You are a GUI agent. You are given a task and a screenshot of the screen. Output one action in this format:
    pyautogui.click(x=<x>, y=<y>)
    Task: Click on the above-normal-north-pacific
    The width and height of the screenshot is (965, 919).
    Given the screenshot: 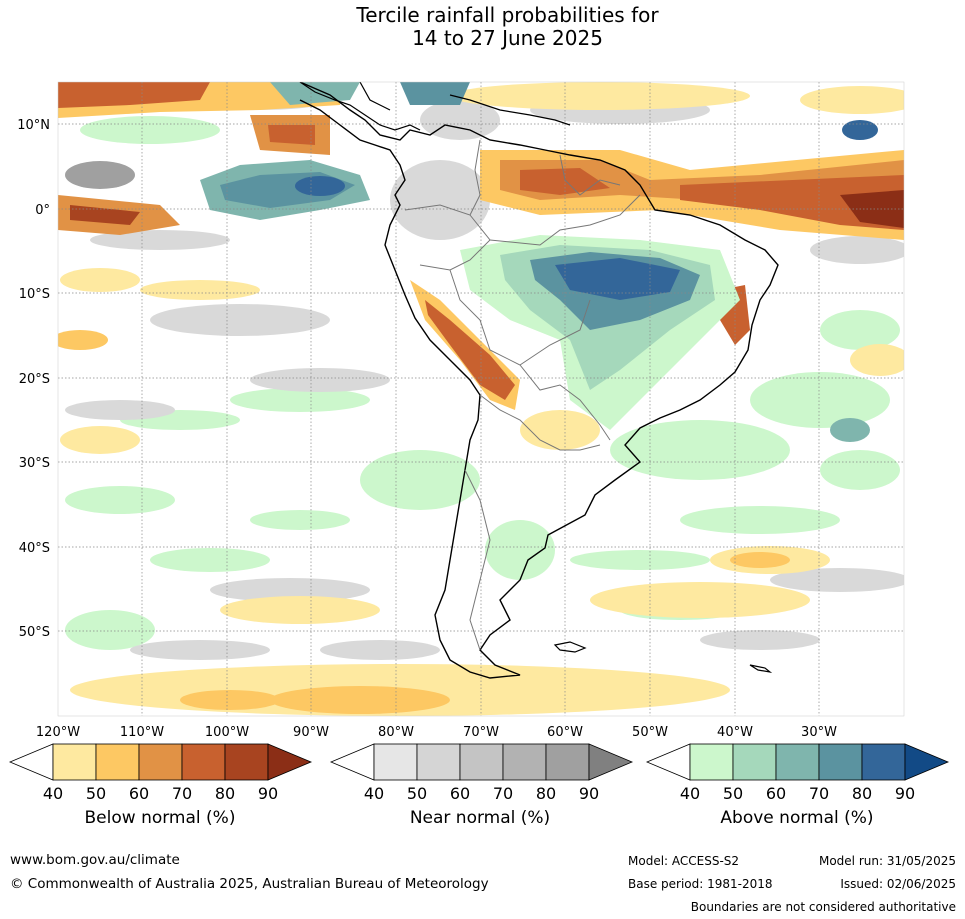 What is the action you would take?
    pyautogui.click(x=315, y=93)
    